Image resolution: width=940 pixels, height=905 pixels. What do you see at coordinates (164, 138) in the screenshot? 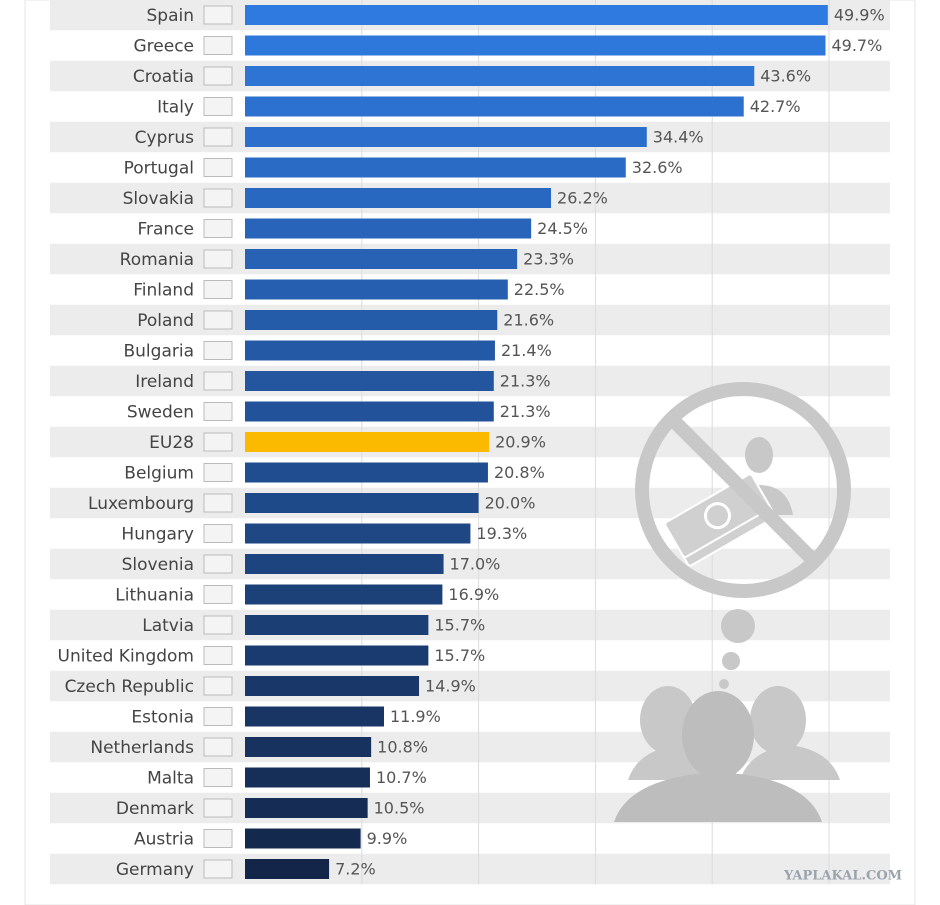
I see `category-label: Cyprus` at bounding box center [164, 138].